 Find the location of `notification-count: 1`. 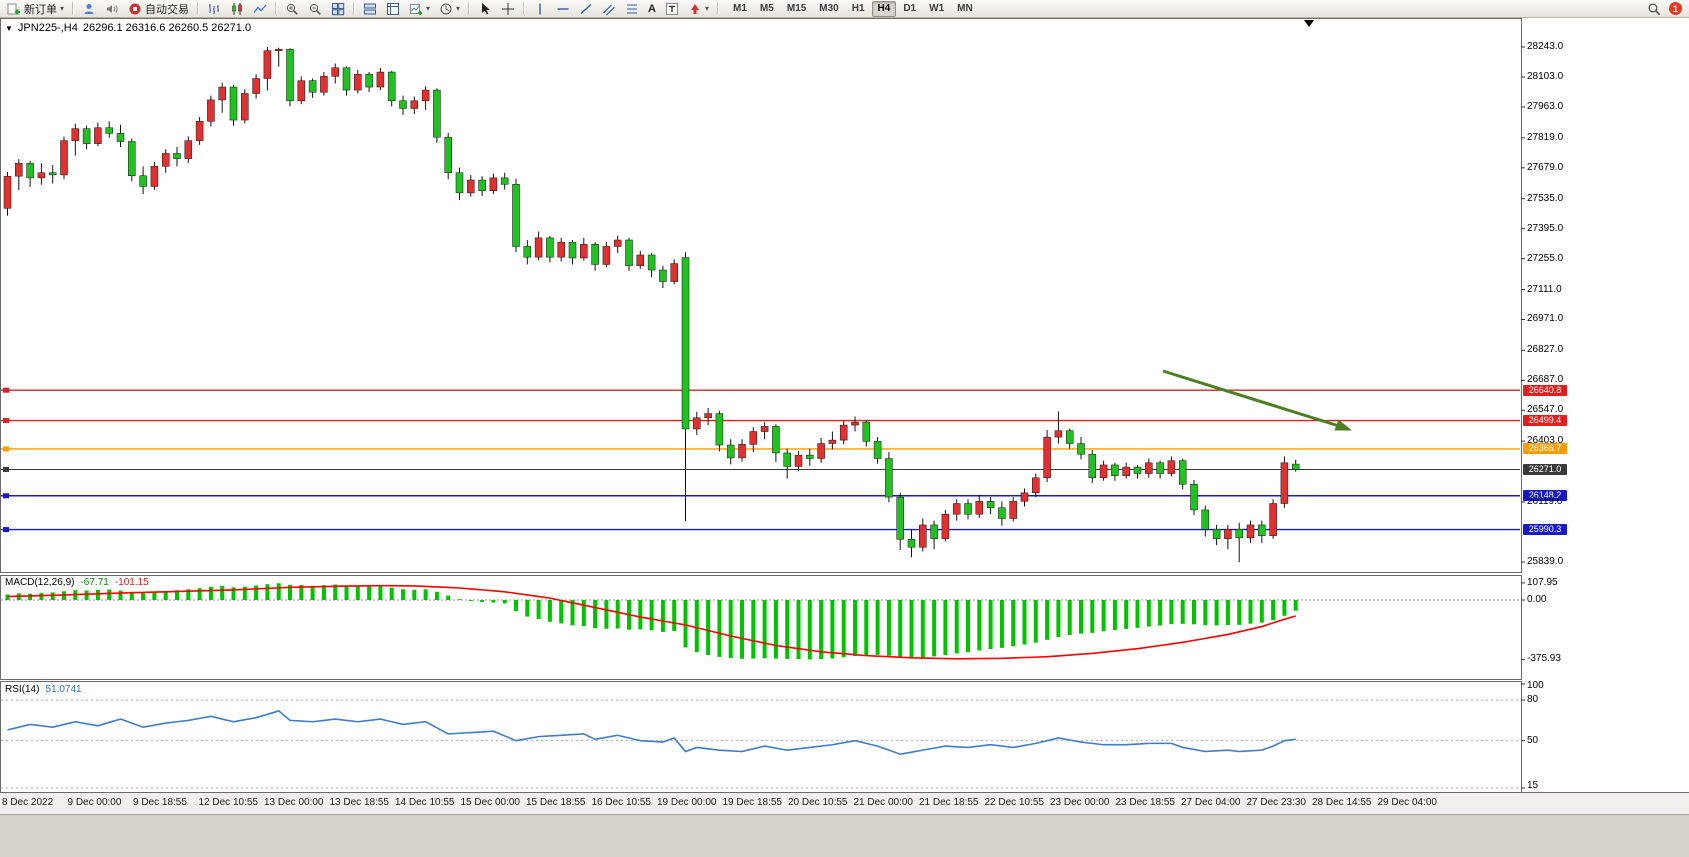

notification-count: 1 is located at coordinates (1675, 8).